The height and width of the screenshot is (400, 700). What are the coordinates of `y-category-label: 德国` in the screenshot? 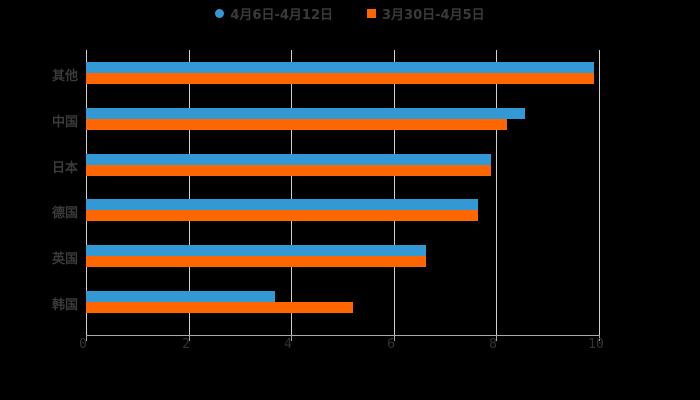 It's located at (64, 214).